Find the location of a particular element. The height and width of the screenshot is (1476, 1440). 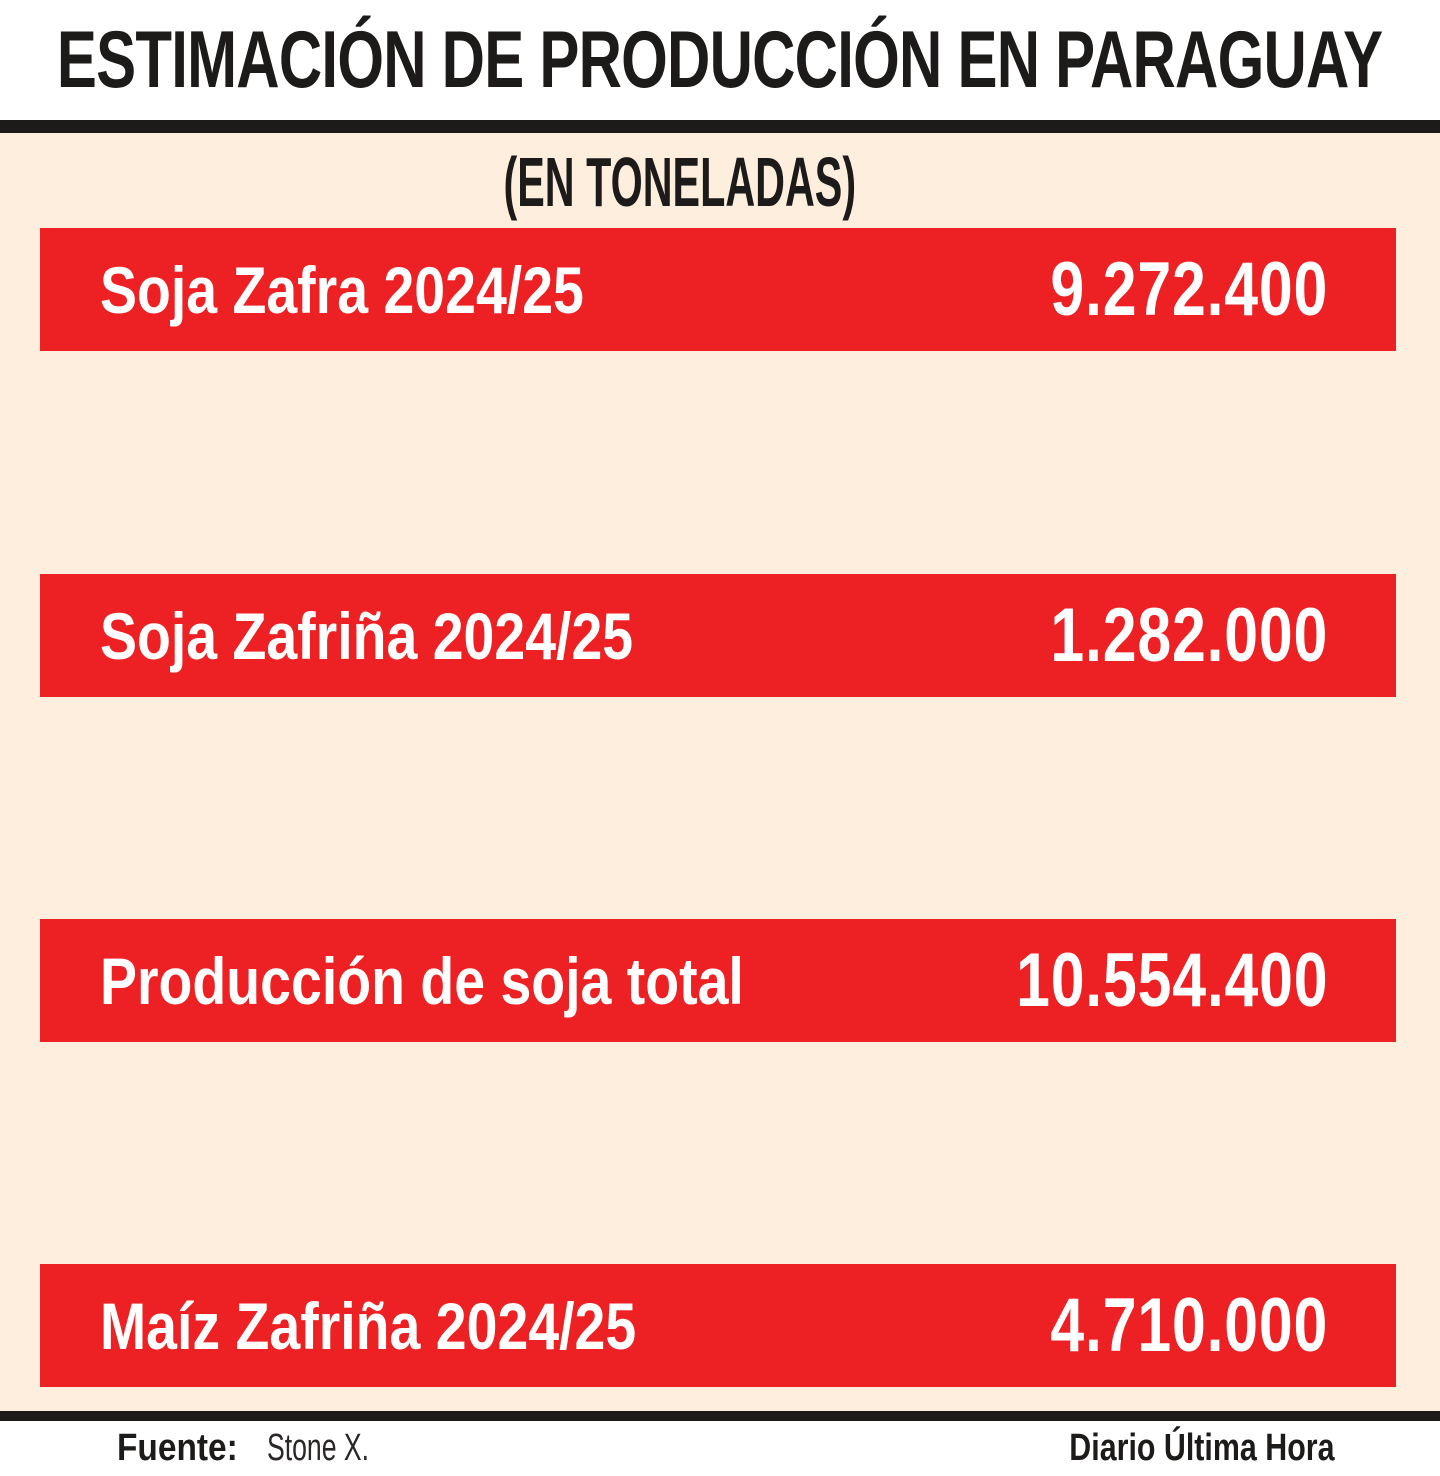

row-label: Maíz Zafriña 2024/25 is located at coordinates (368, 1325).